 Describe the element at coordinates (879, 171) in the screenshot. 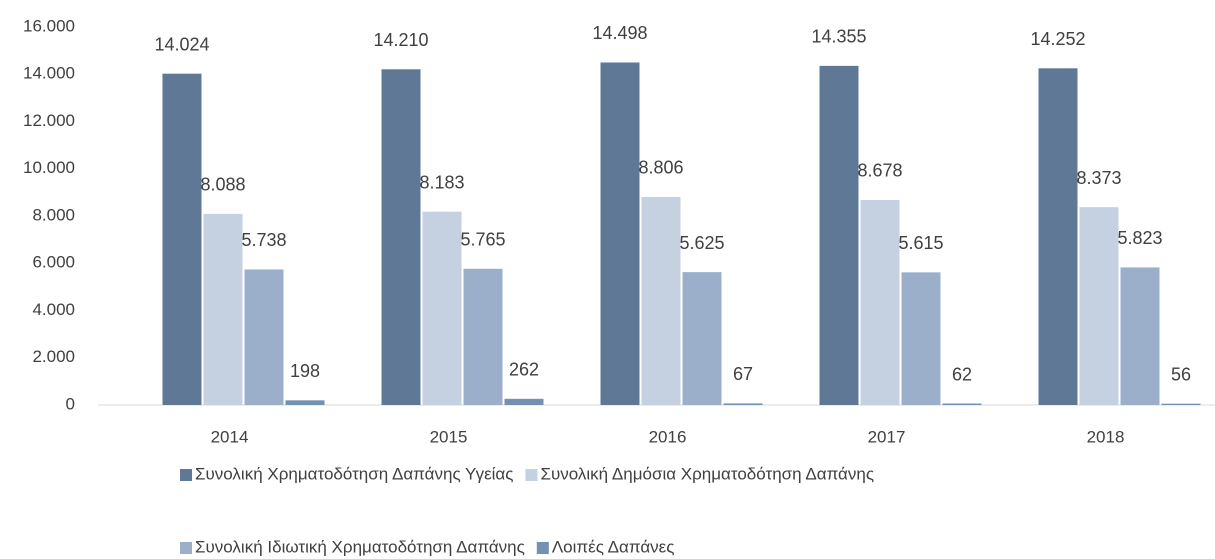

I see `data-label: 8.678` at that location.